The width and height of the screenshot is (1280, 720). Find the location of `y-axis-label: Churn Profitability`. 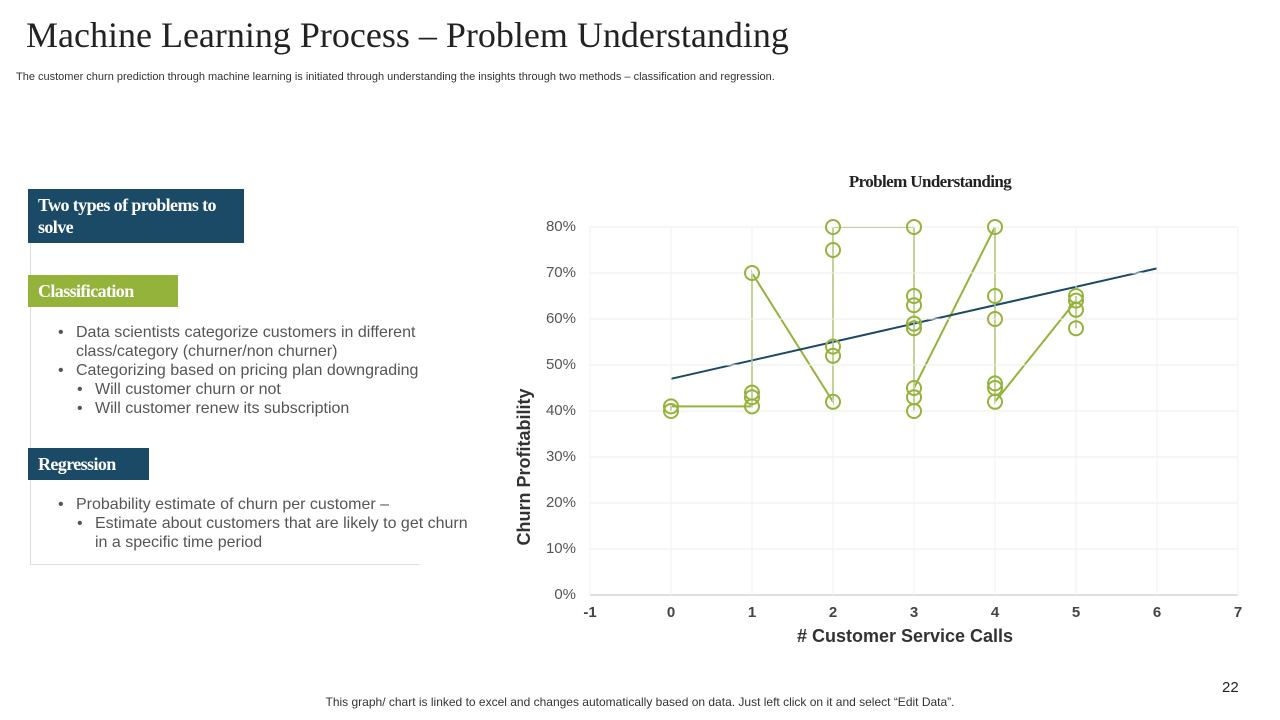

y-axis-label: Churn Profitability is located at coordinates (524, 467).